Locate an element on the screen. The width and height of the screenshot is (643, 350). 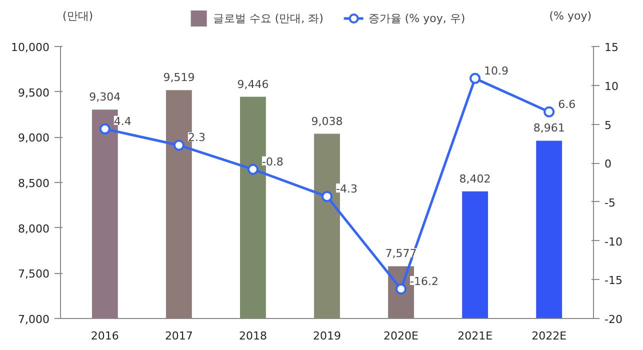
y-tick-label: 9,000 is located at coordinates (34, 138).